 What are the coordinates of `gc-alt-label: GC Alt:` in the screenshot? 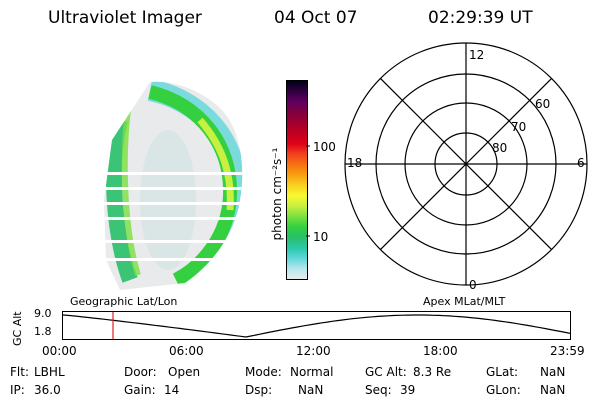 It's located at (386, 372).